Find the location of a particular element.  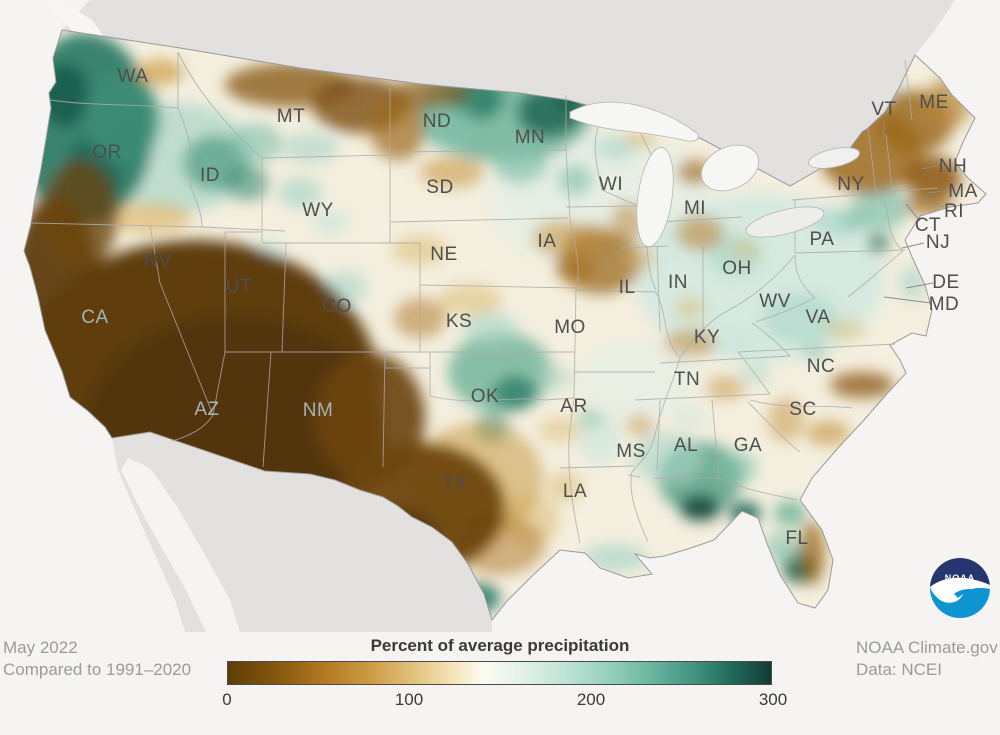

lake-superior is located at coordinates (634, 121).